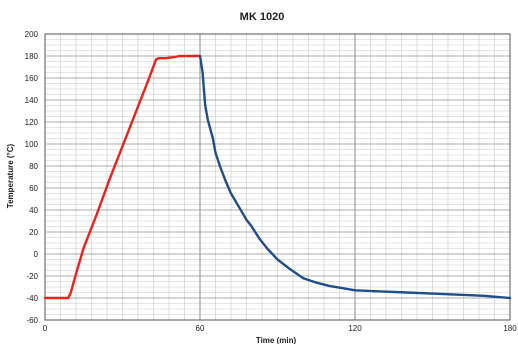 The height and width of the screenshot is (344, 518). What do you see at coordinates (276, 340) in the screenshot?
I see `x-axis-label: Time (min)` at bounding box center [276, 340].